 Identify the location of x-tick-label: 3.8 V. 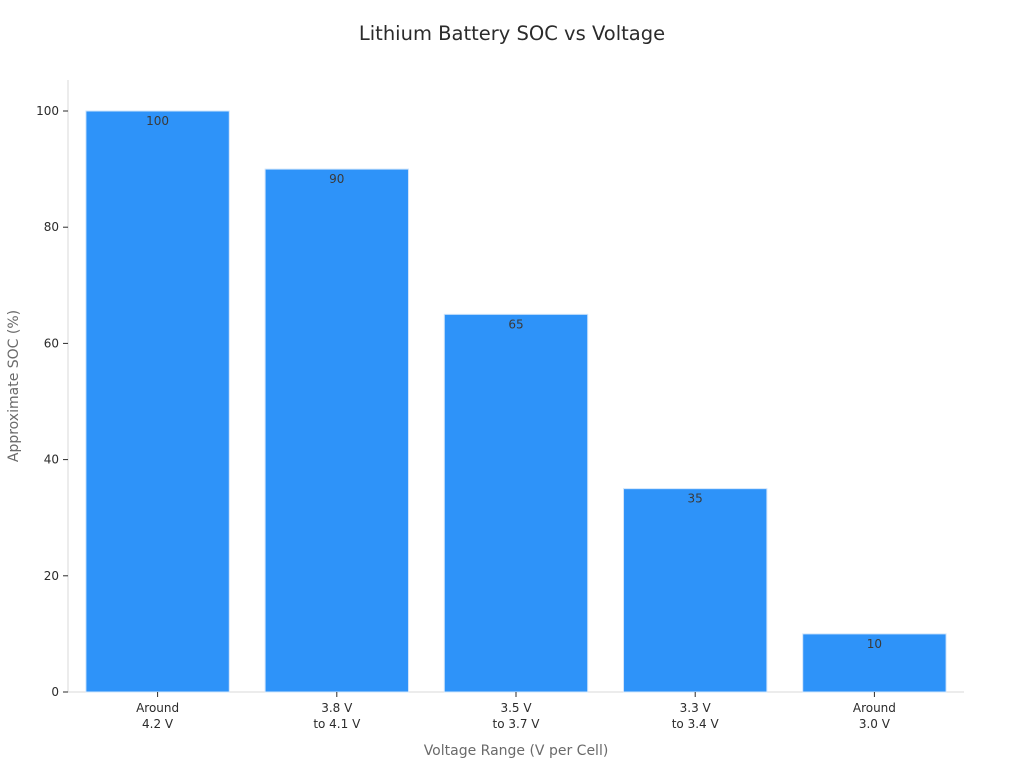
(337, 708).